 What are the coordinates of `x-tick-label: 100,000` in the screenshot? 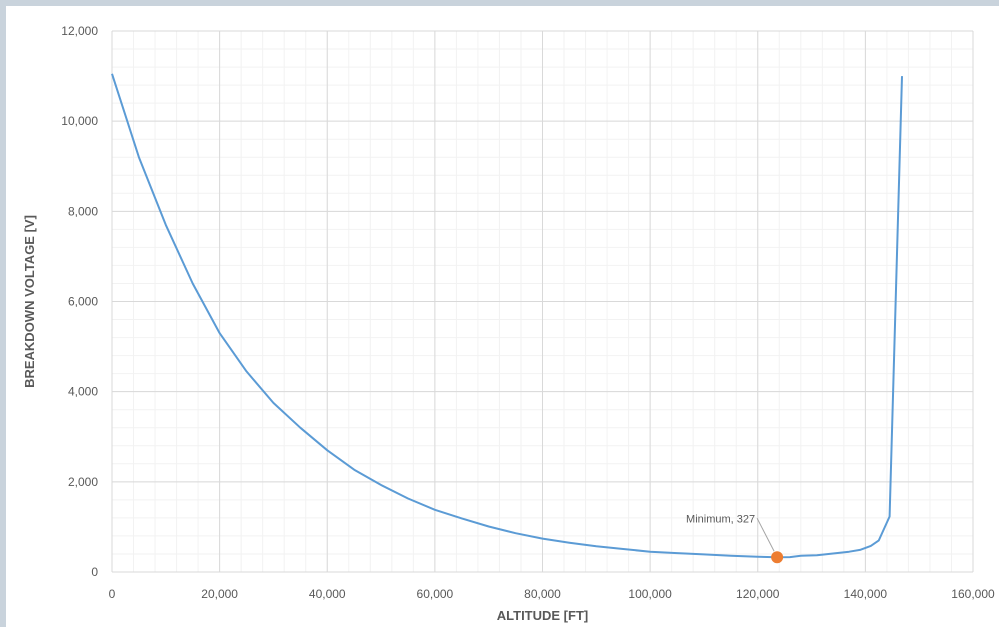 It's located at (650, 594).